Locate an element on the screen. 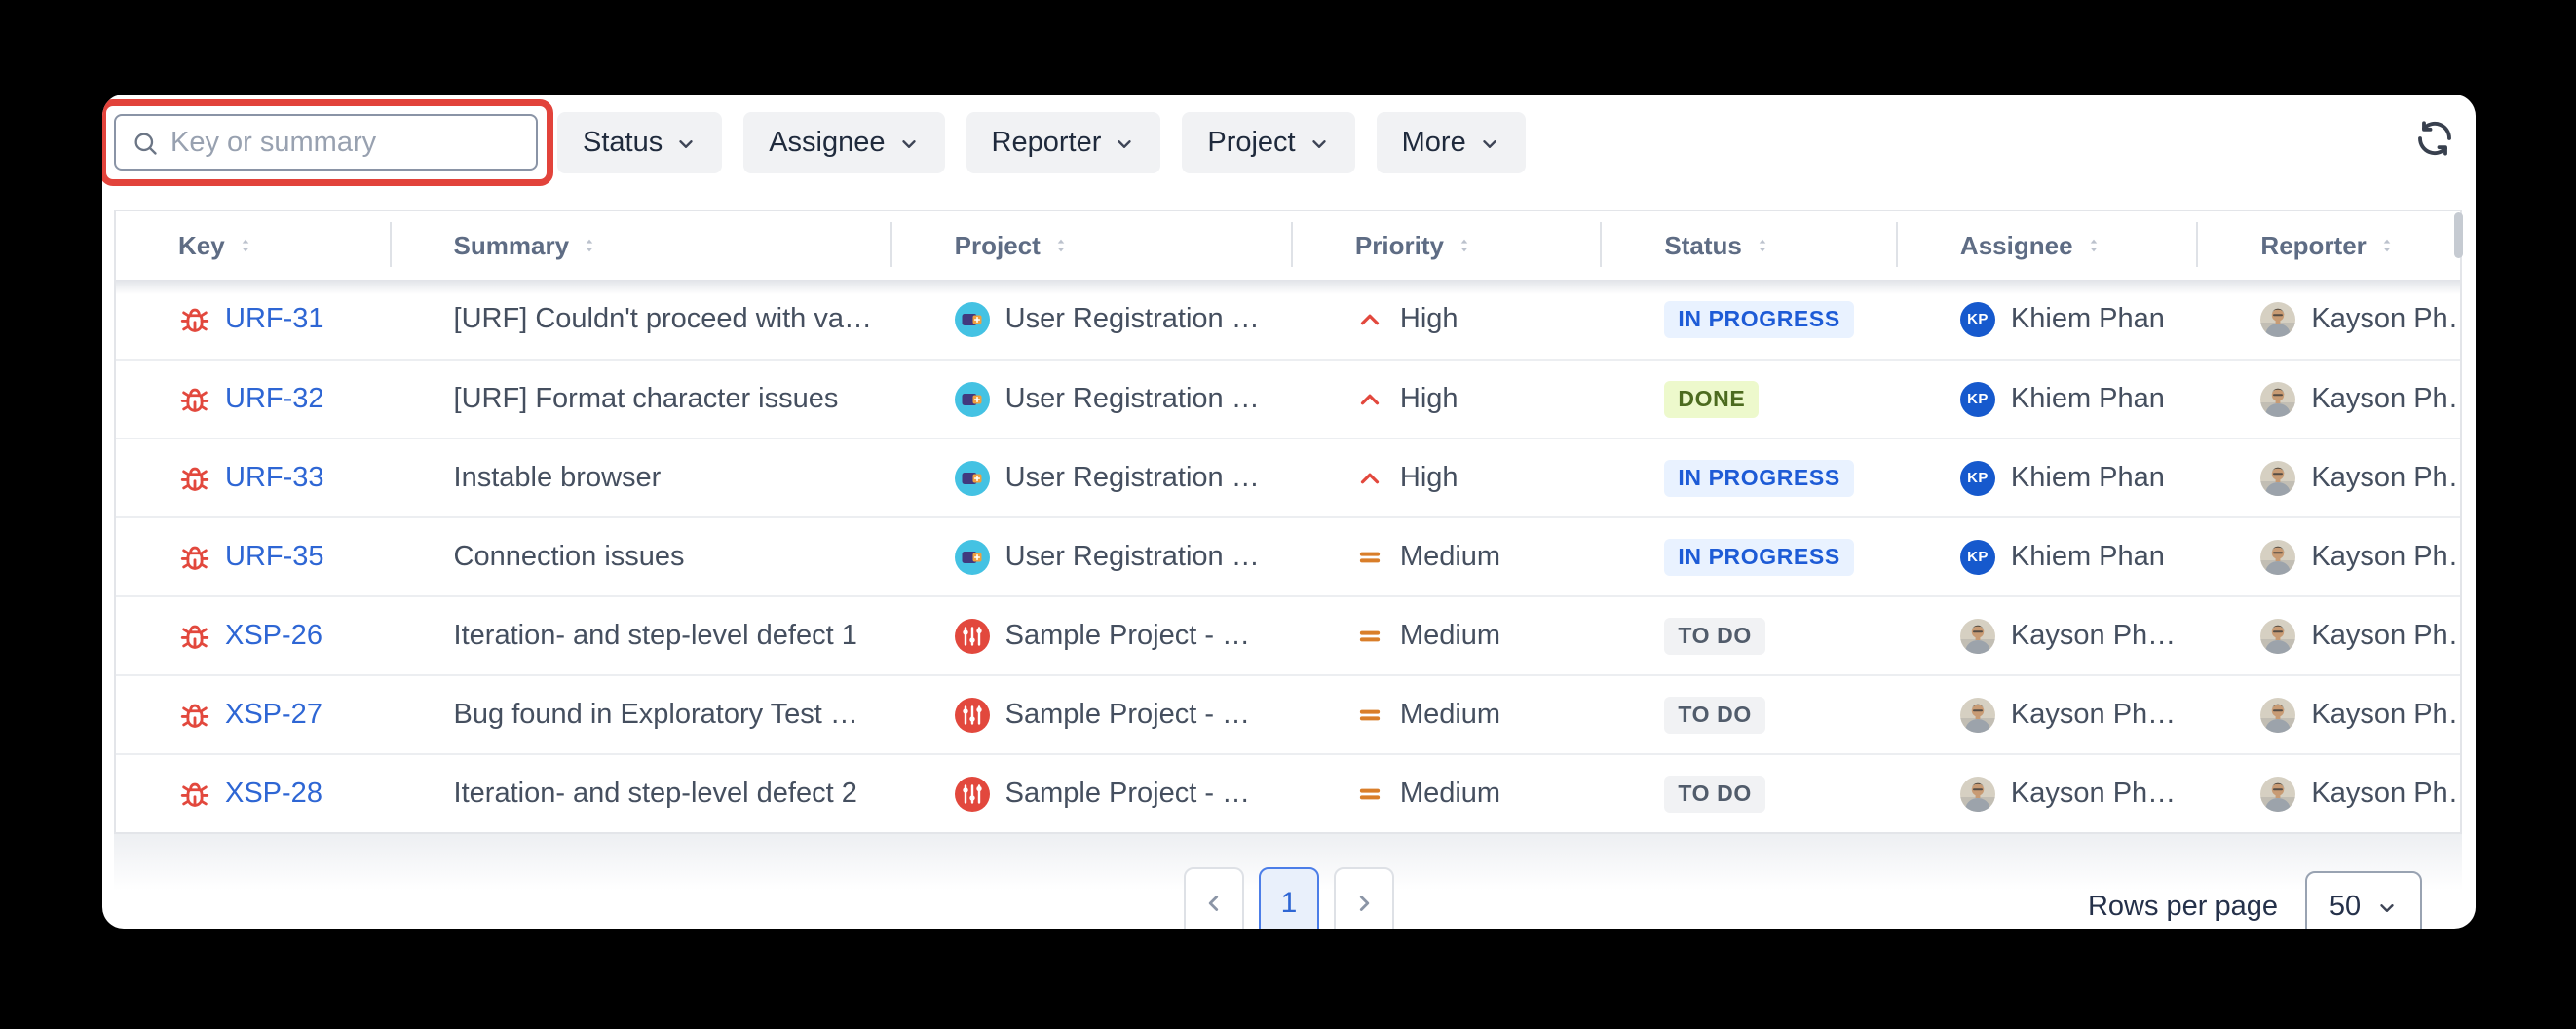  filter-assignee-label: Assignee is located at coordinates (827, 142).